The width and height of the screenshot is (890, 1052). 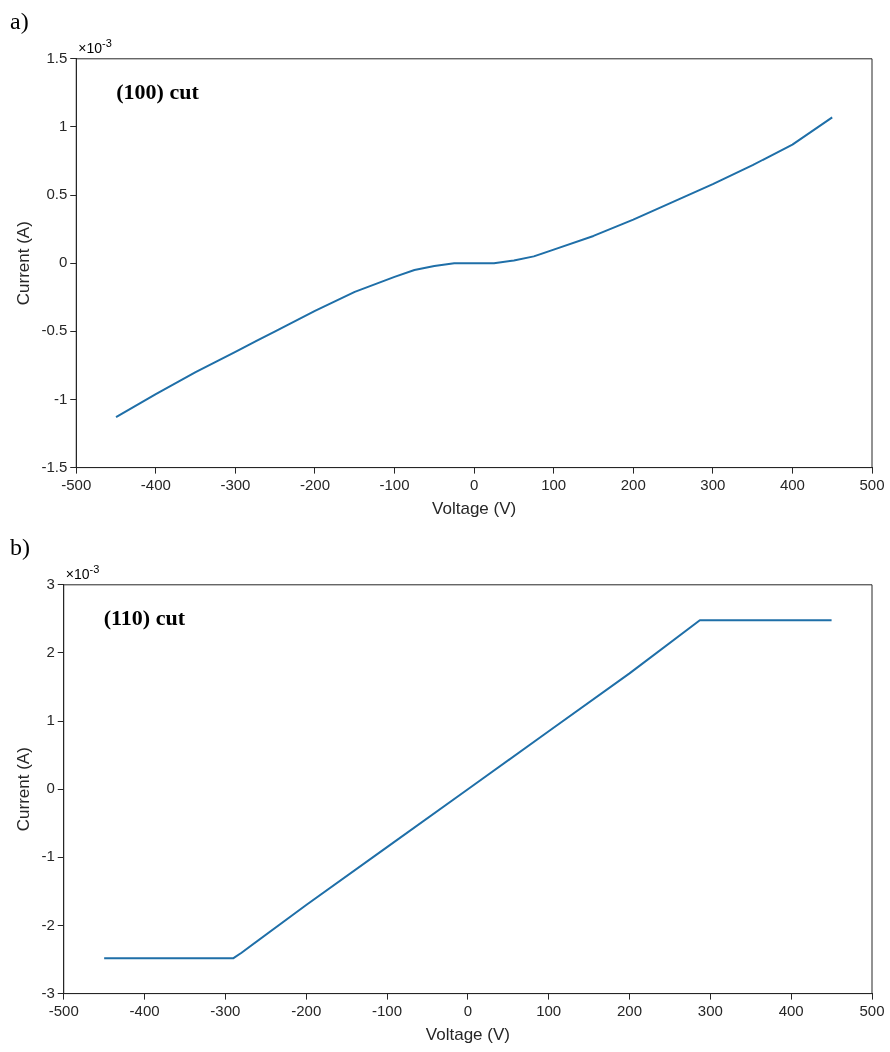 What do you see at coordinates (48, 992) in the screenshot?
I see `y-tick-label: -3` at bounding box center [48, 992].